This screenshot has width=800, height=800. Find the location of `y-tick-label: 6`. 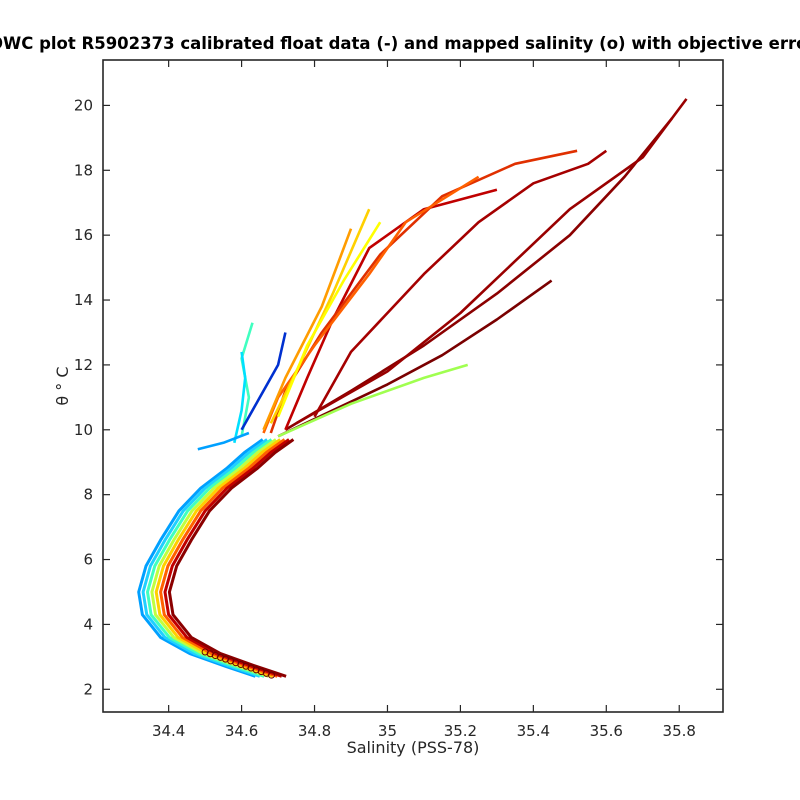

y-tick-label: 6 is located at coordinates (88, 560).